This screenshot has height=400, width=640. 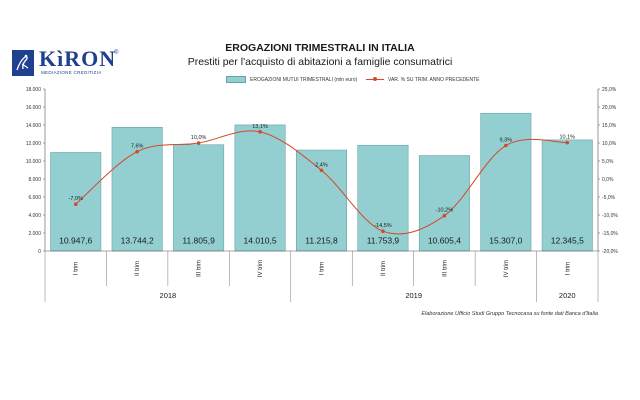 I want to click on legend-bar-swatch, so click(x=236, y=79).